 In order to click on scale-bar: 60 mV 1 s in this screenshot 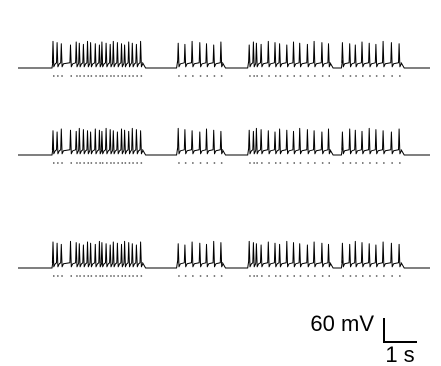, I will do `click(363, 338)`.